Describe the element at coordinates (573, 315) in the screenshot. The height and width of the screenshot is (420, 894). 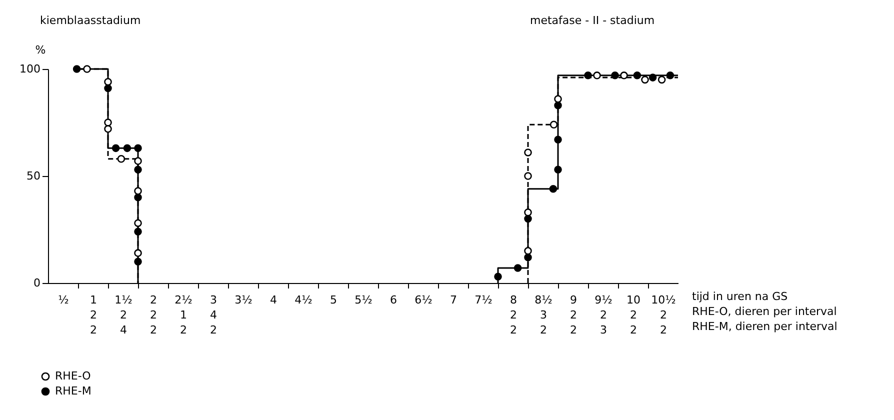
I see `x-tick-label: 9 2 2` at that location.